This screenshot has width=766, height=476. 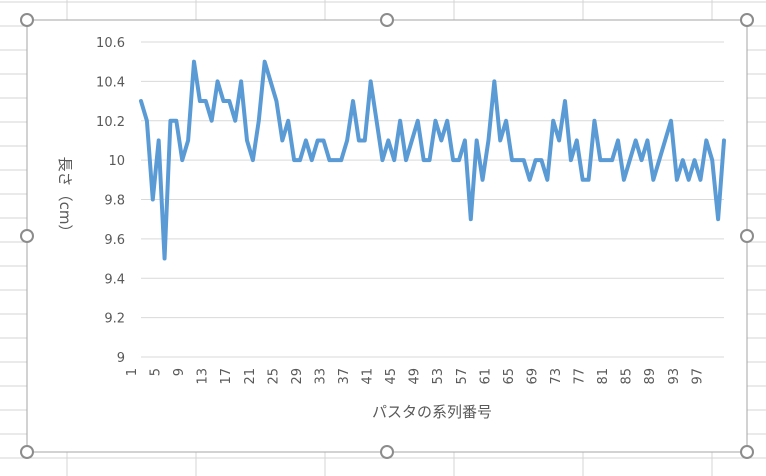 What do you see at coordinates (121, 358) in the screenshot?
I see `y-tick-label: 9` at bounding box center [121, 358].